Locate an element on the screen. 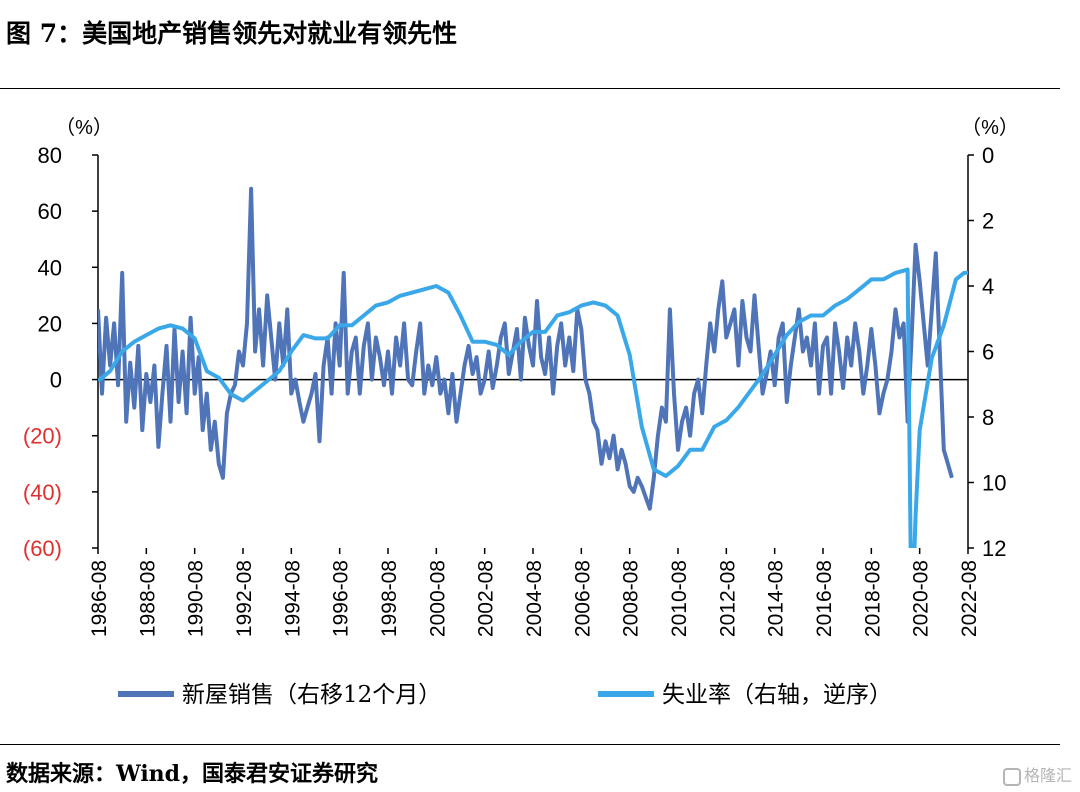  right-axis-tick-label: 12 is located at coordinates (994, 548).